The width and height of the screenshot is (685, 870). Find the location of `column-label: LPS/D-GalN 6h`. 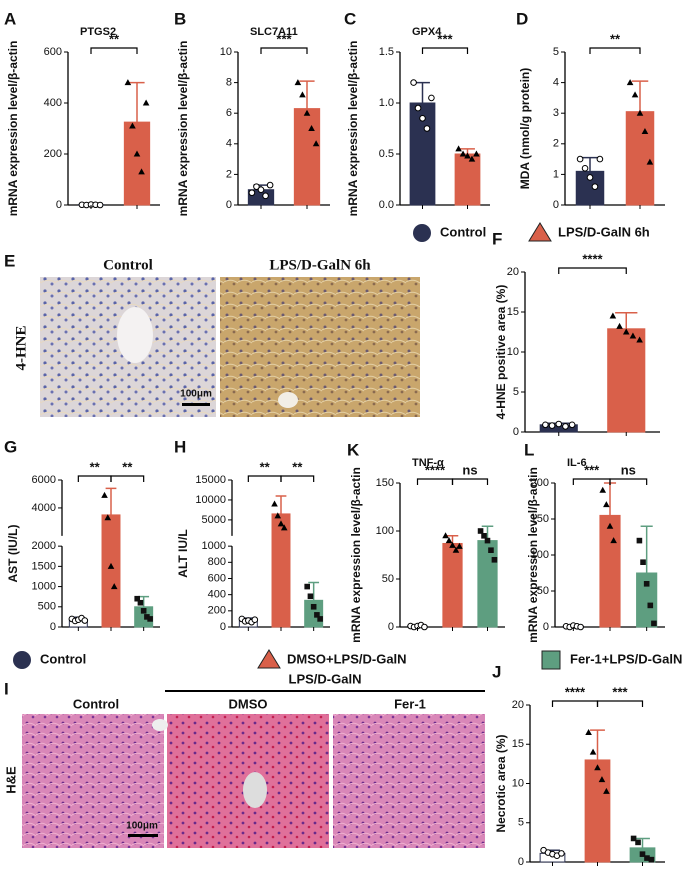

column-label: LPS/D-GalN 6h is located at coordinates (320, 265).